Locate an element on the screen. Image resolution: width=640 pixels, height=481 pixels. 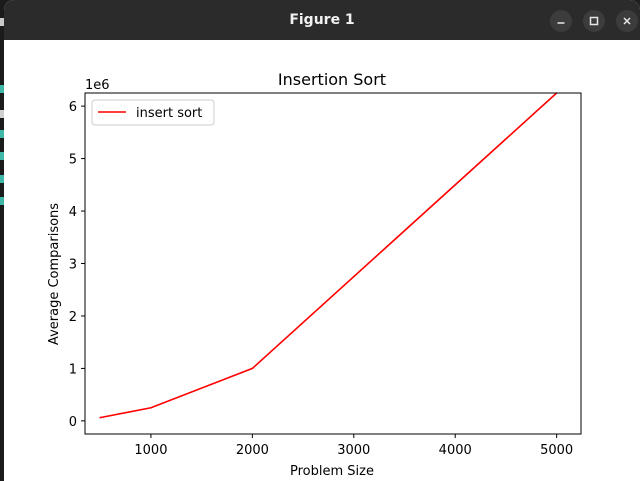
legend-box is located at coordinates (153, 112).